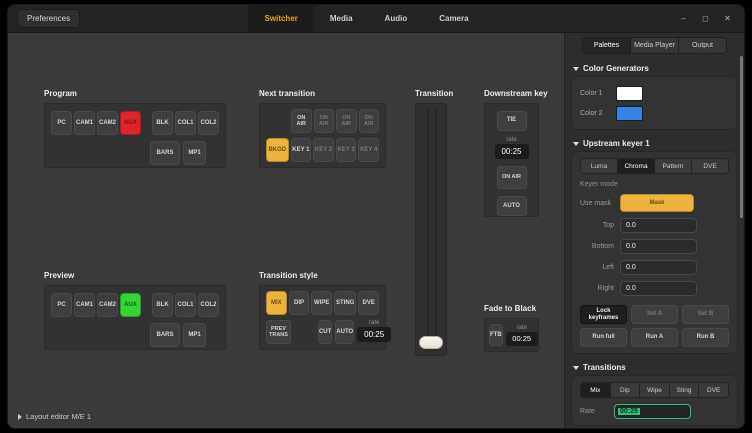 The width and height of the screenshot is (752, 433). What do you see at coordinates (616, 143) in the screenshot?
I see `upstream-keyer-title: Upstream keyer 1` at bounding box center [616, 143].